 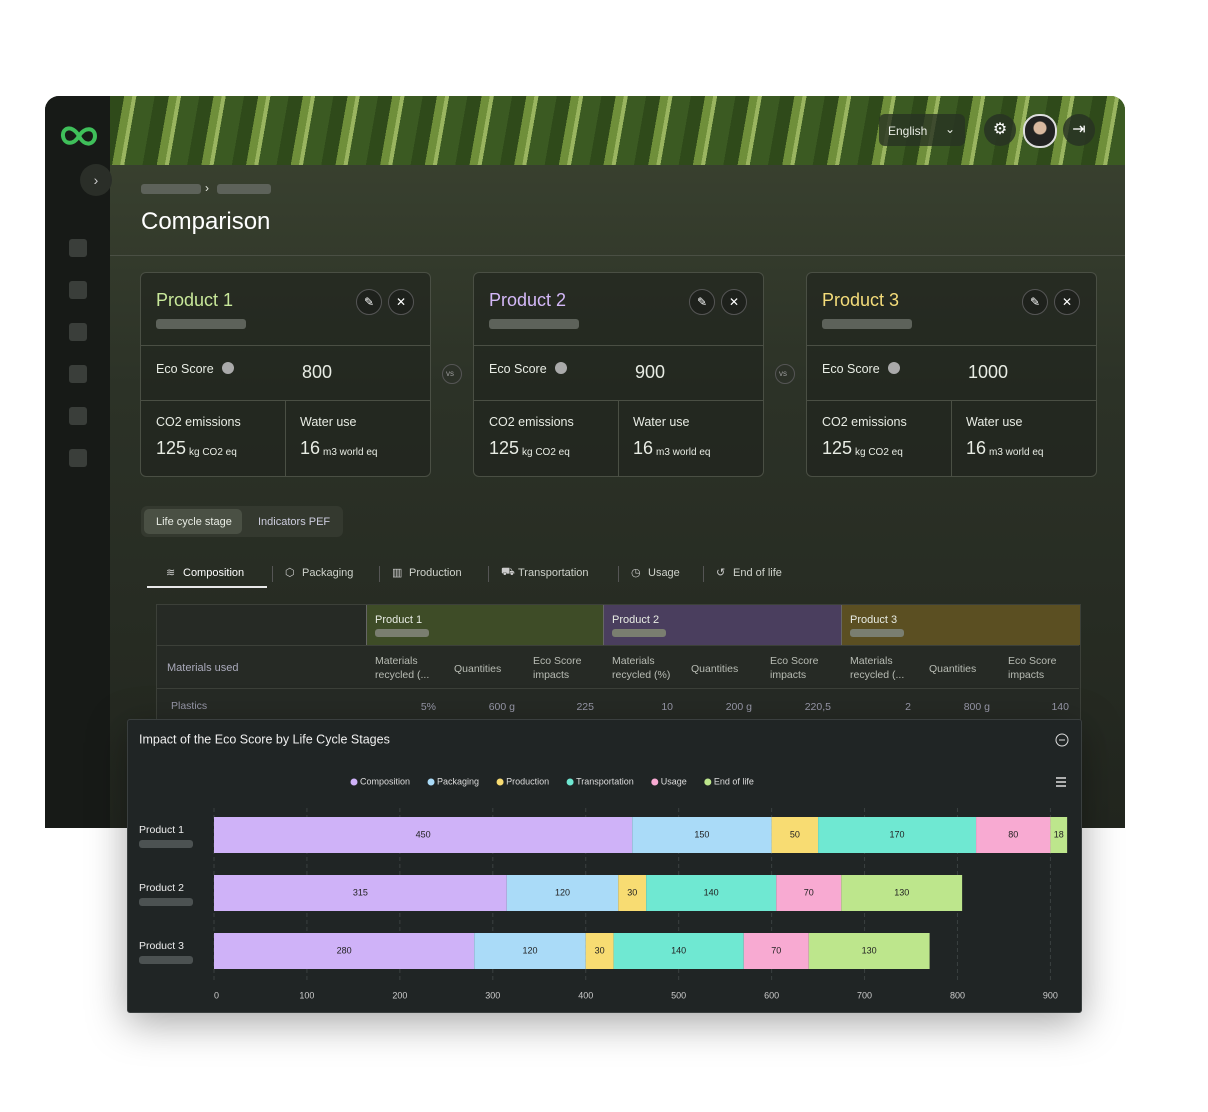 I want to click on x-tick-label: 800, so click(x=957, y=995).